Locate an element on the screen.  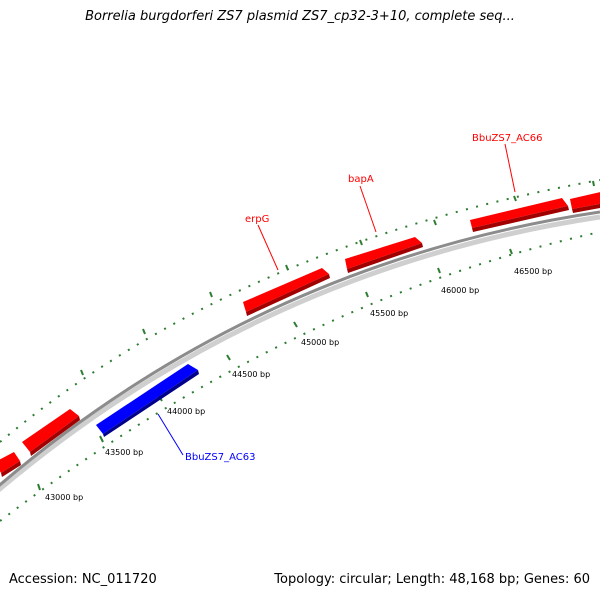
tick-label: 46000 bp is located at coordinates (460, 290).